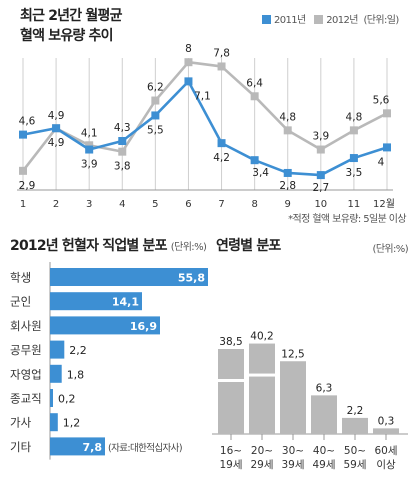  Describe the element at coordinates (260, 173) in the screenshot. I see `data-label-2011: 3,4` at that location.